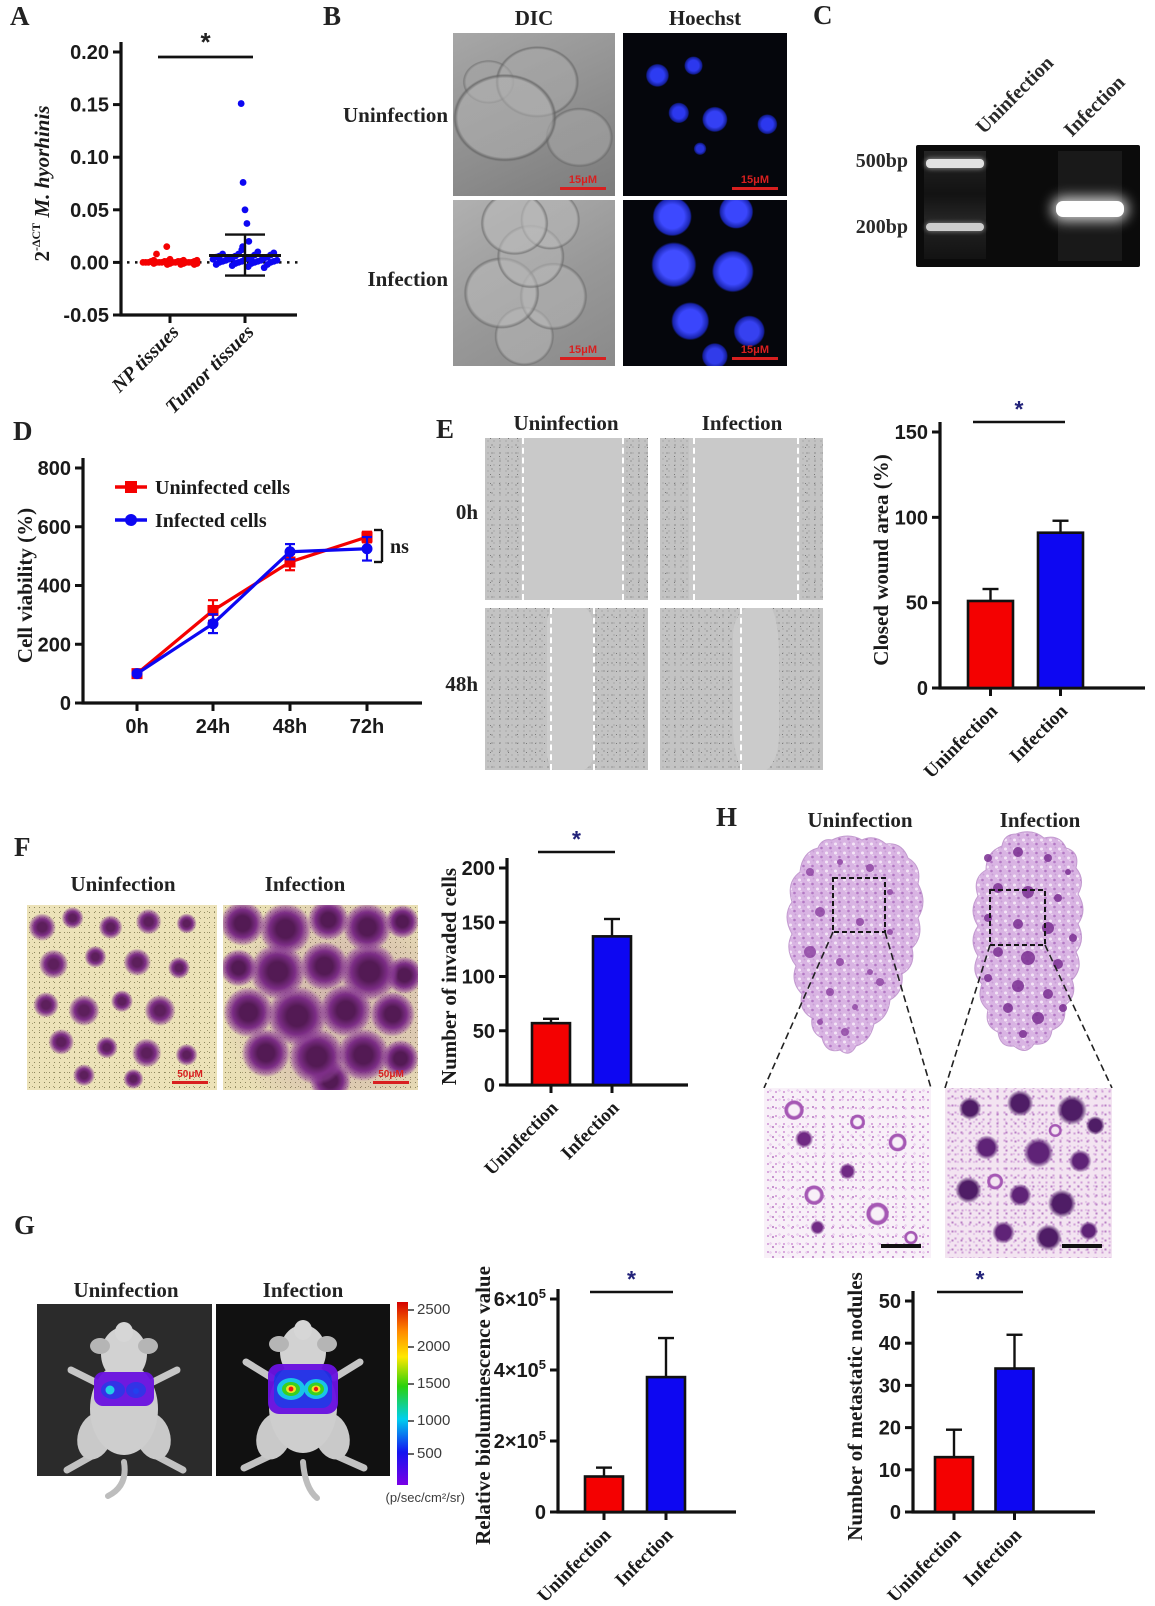 The image size is (1155, 1606). What do you see at coordinates (534, 114) in the screenshot?
I see `dic-uninfection-image: 15μM` at bounding box center [534, 114].